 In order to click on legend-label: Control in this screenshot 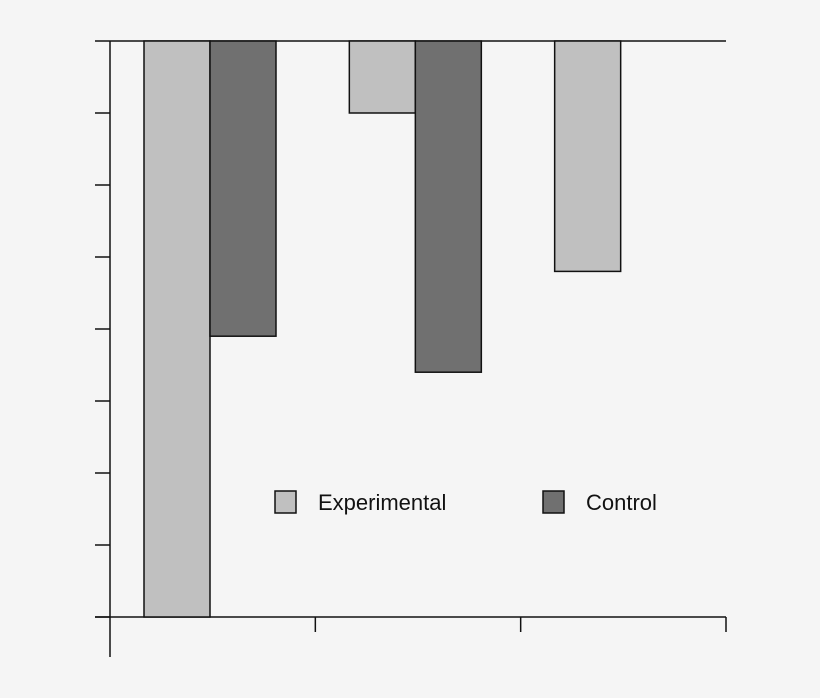, I will do `click(621, 502)`.